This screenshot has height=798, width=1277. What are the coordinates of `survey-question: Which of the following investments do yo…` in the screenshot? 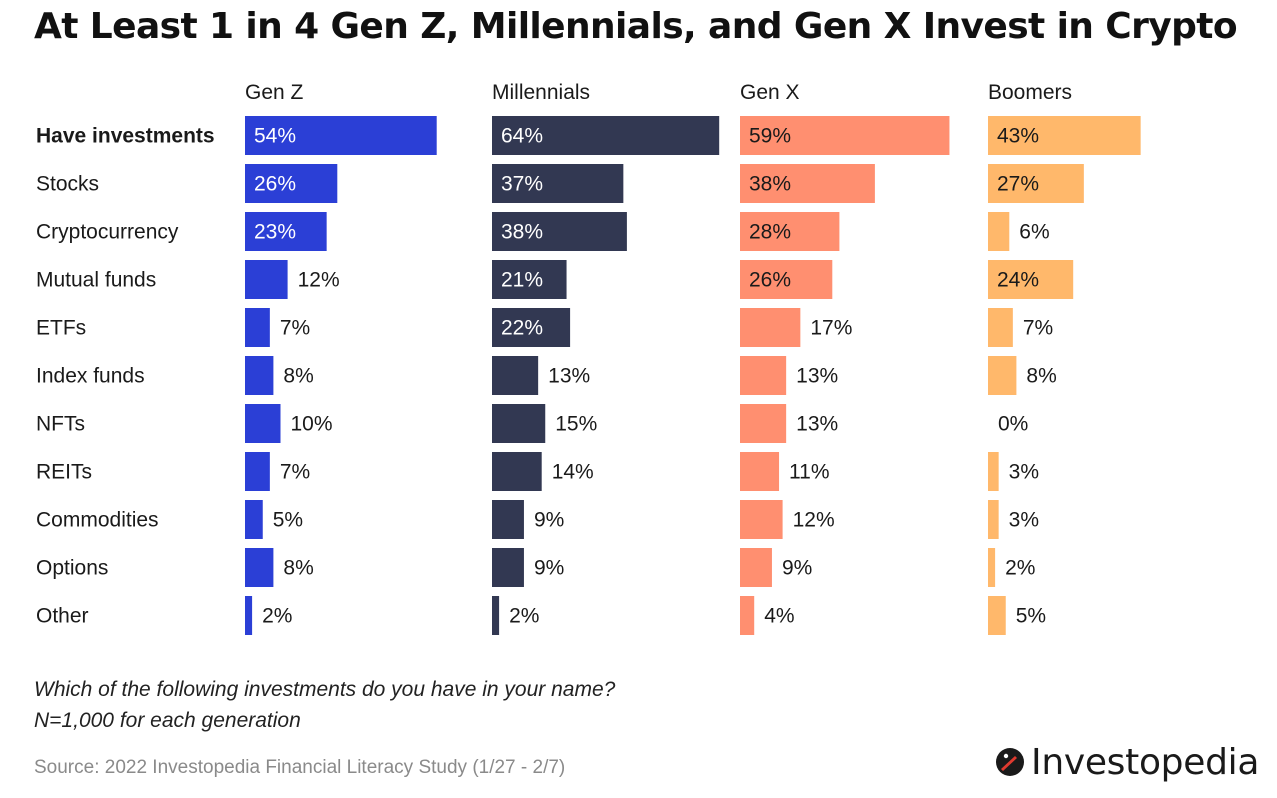 It's located at (325, 689).